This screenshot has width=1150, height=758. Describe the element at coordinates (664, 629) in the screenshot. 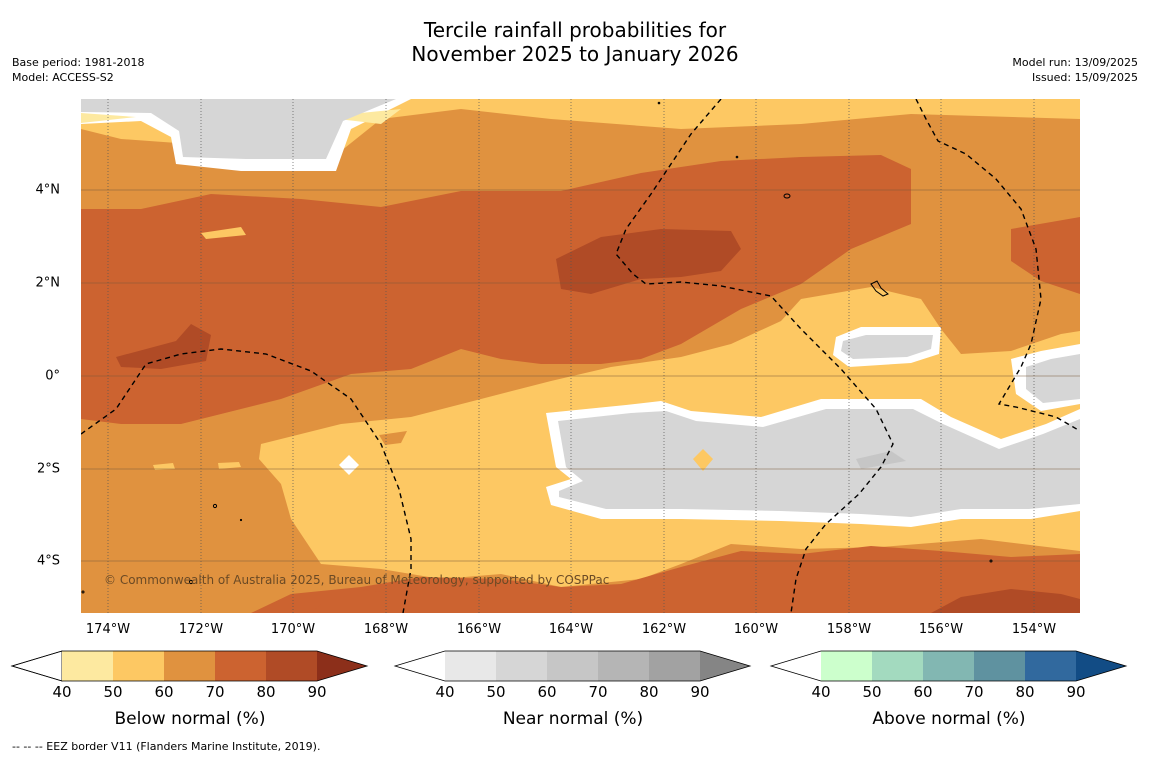

I see `x-tick: 162°W` at that location.